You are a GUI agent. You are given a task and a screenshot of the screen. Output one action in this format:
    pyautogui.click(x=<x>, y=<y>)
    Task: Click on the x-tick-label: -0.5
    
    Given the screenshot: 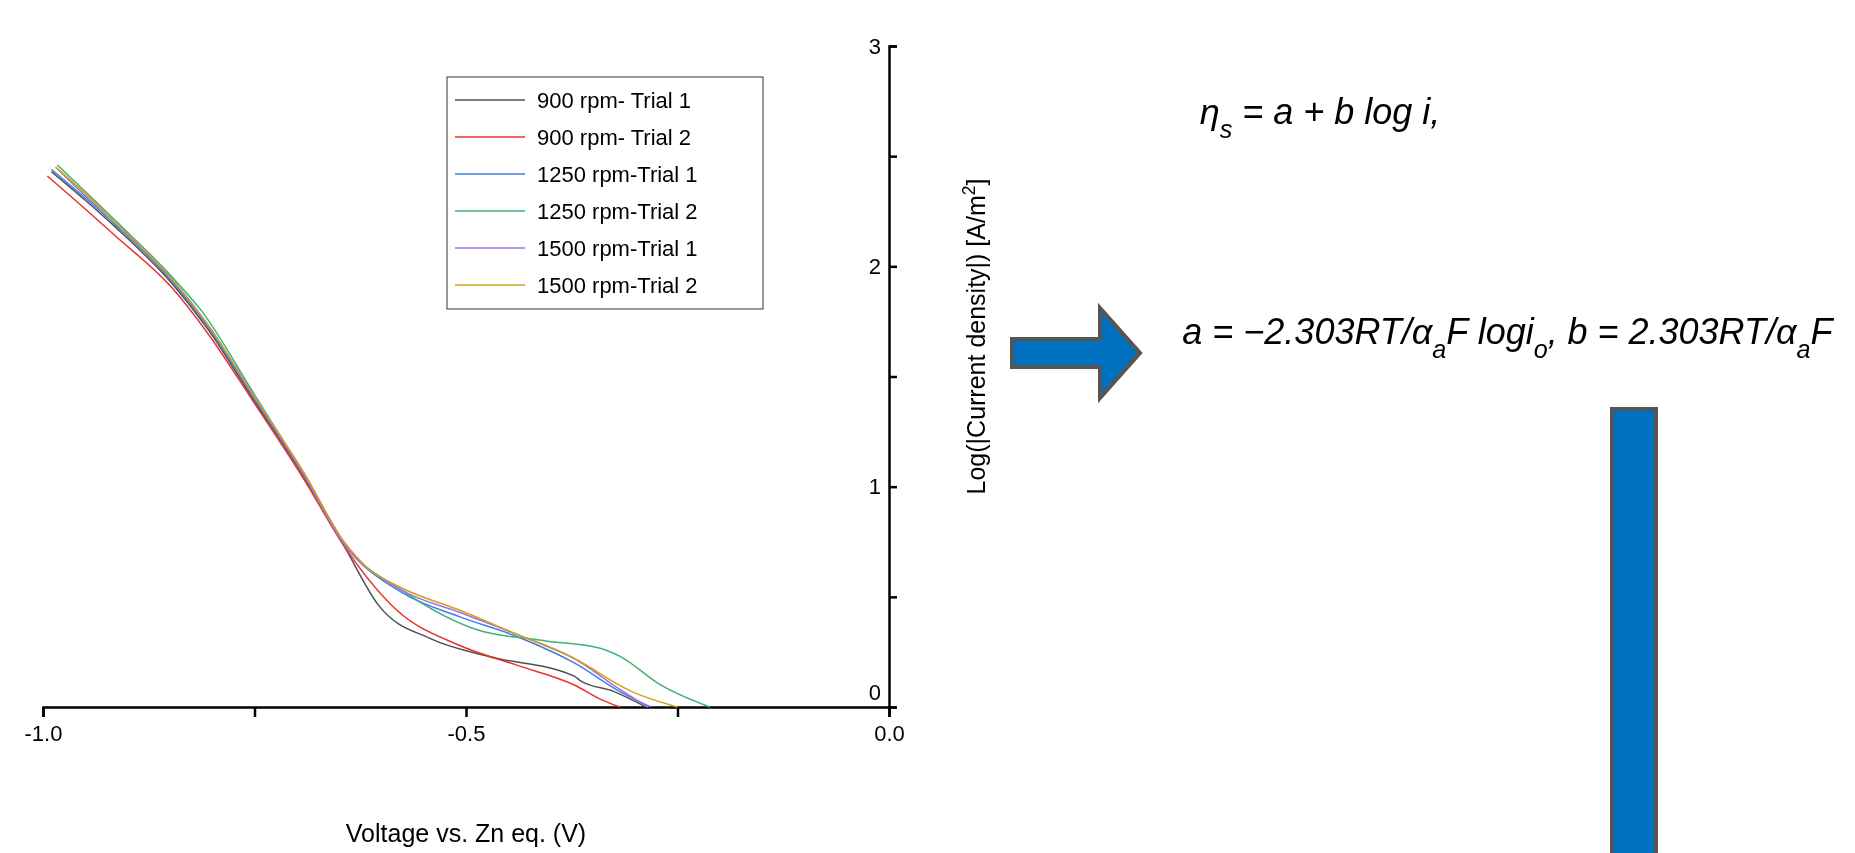 What is the action you would take?
    pyautogui.click(x=466, y=733)
    